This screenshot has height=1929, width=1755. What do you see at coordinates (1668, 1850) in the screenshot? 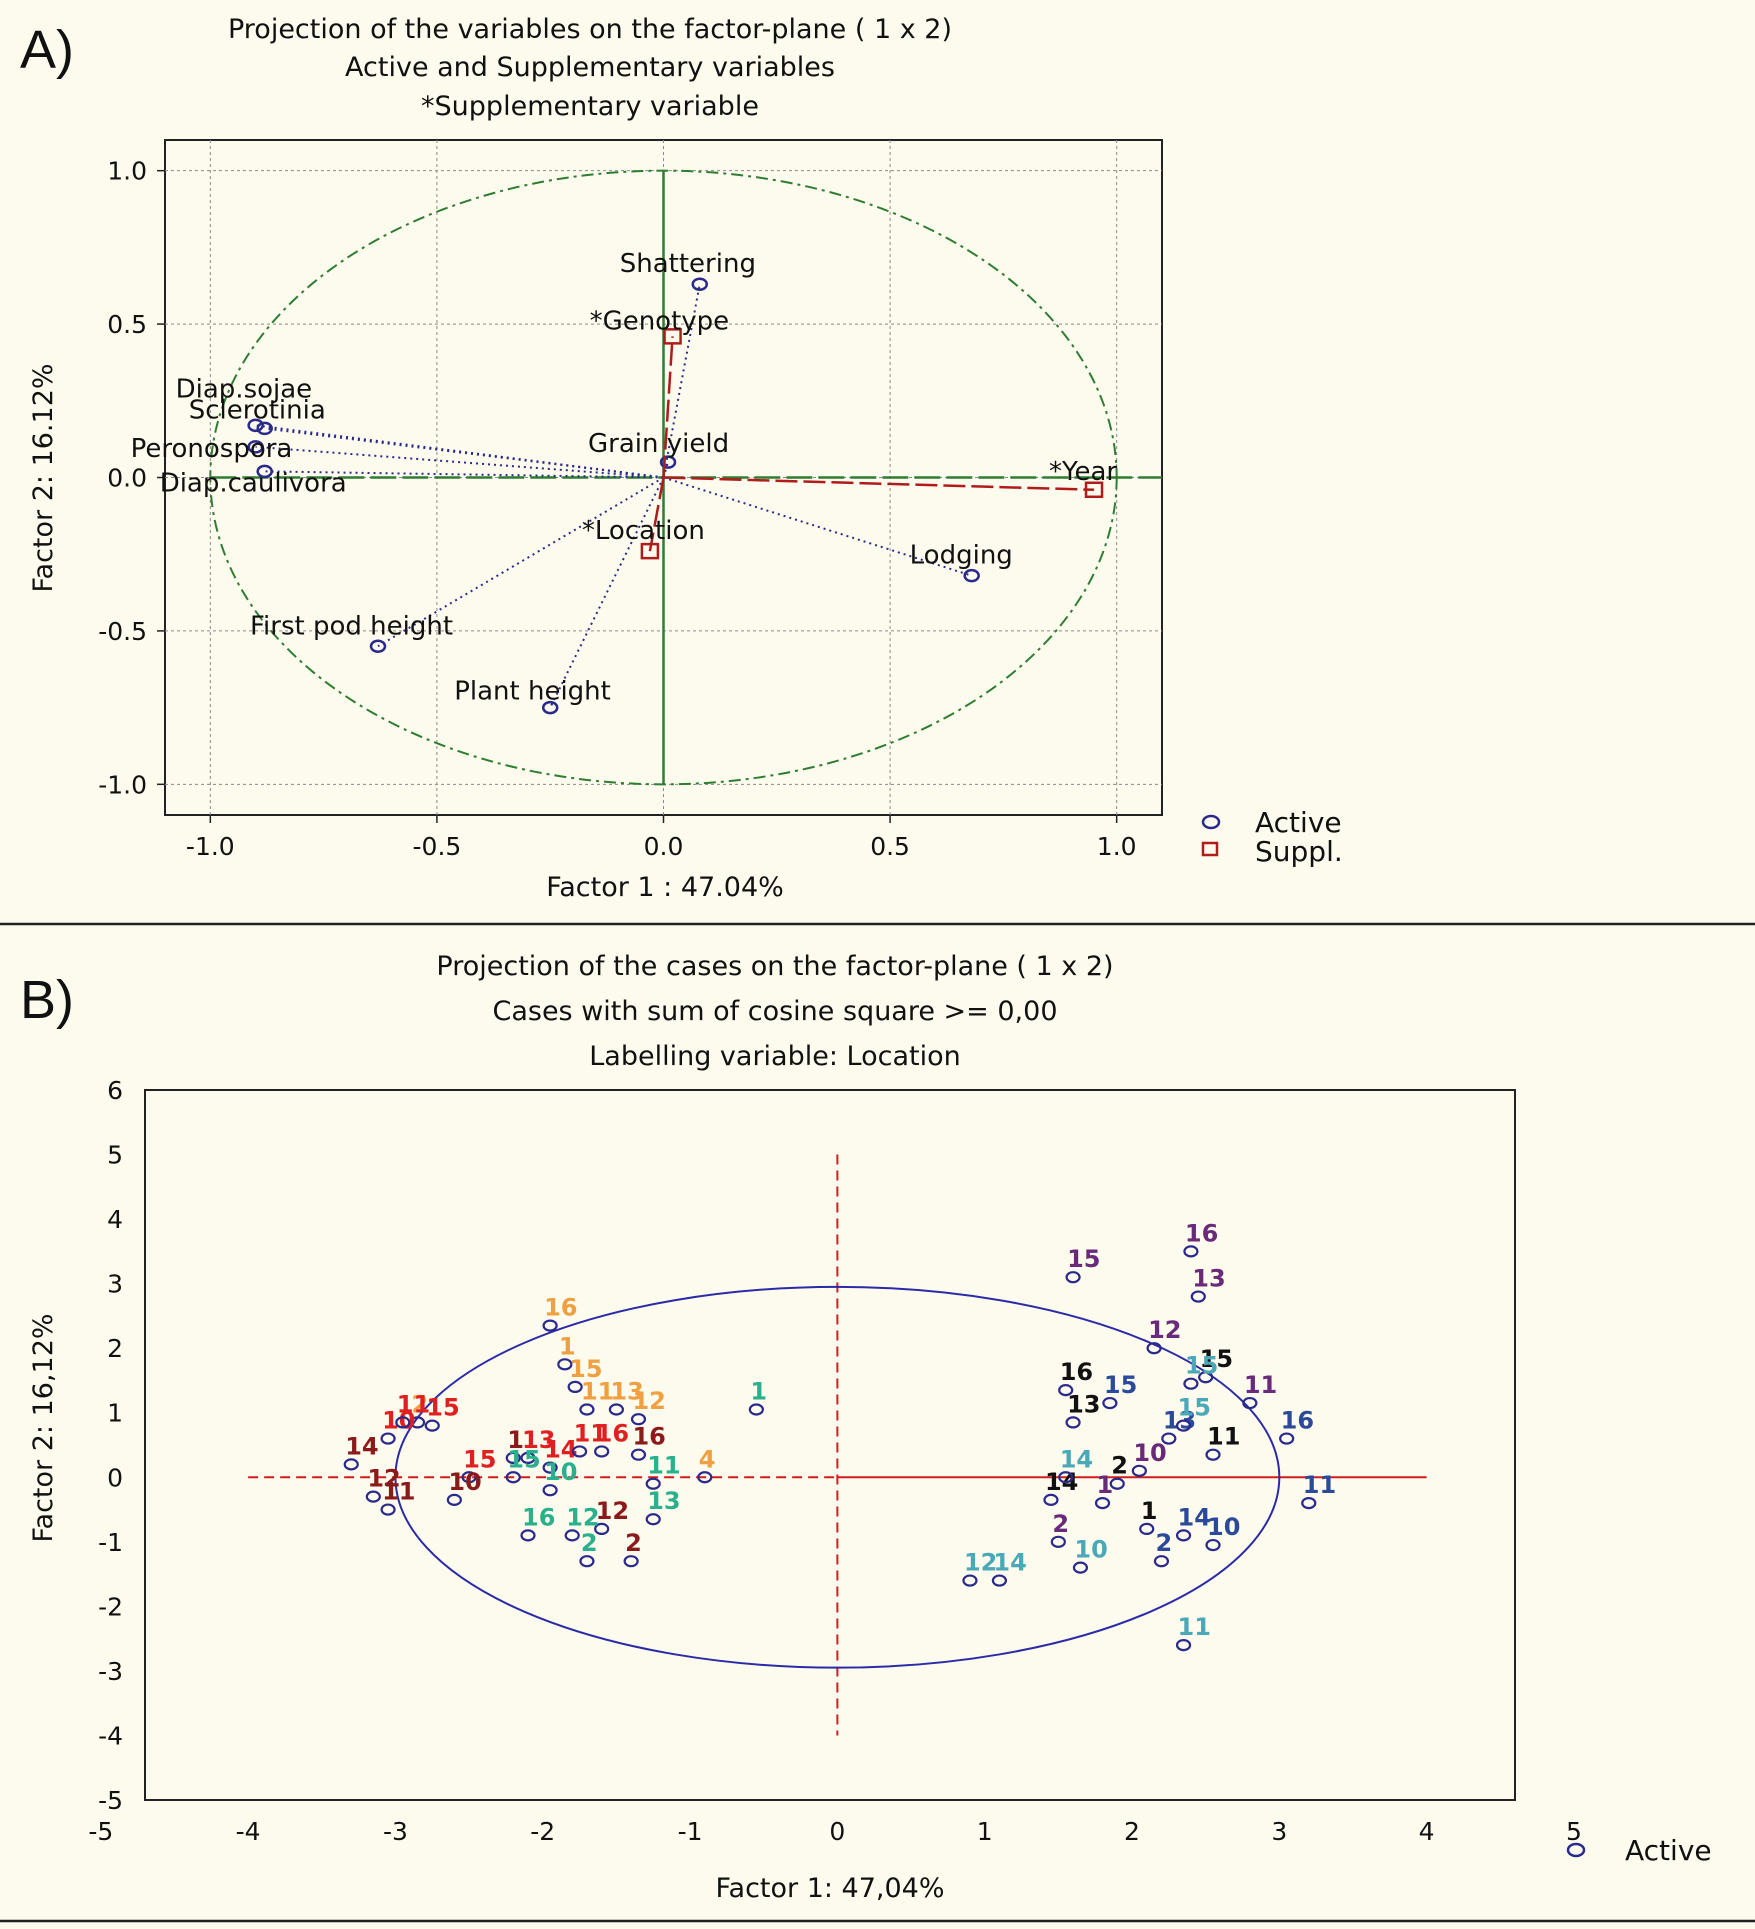
I see `legend-active-label: Active` at bounding box center [1668, 1850].